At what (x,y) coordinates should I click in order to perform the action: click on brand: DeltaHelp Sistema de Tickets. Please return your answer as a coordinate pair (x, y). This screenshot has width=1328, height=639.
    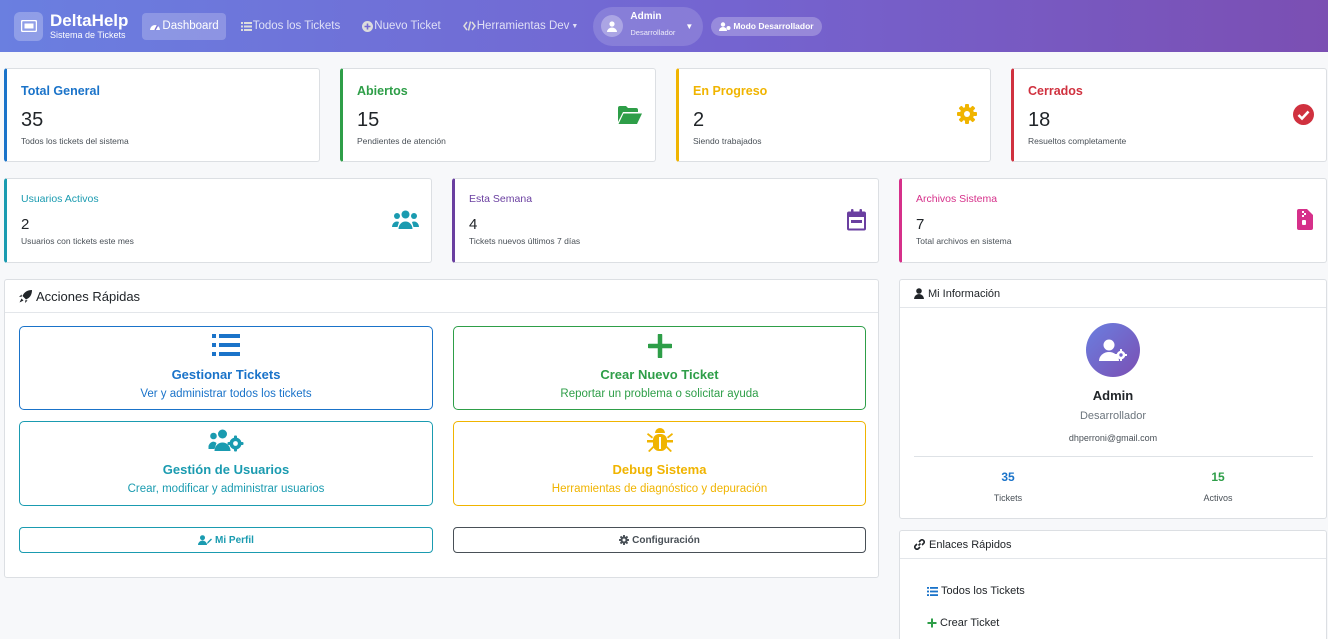
    Looking at the image, I should click on (71, 26).